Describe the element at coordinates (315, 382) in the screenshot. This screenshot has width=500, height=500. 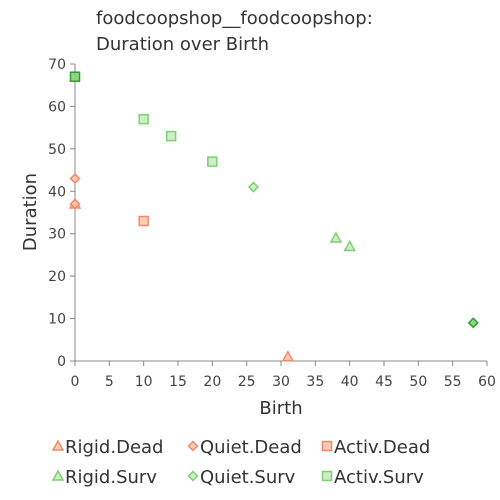
I see `x-tick-label: 35` at that location.